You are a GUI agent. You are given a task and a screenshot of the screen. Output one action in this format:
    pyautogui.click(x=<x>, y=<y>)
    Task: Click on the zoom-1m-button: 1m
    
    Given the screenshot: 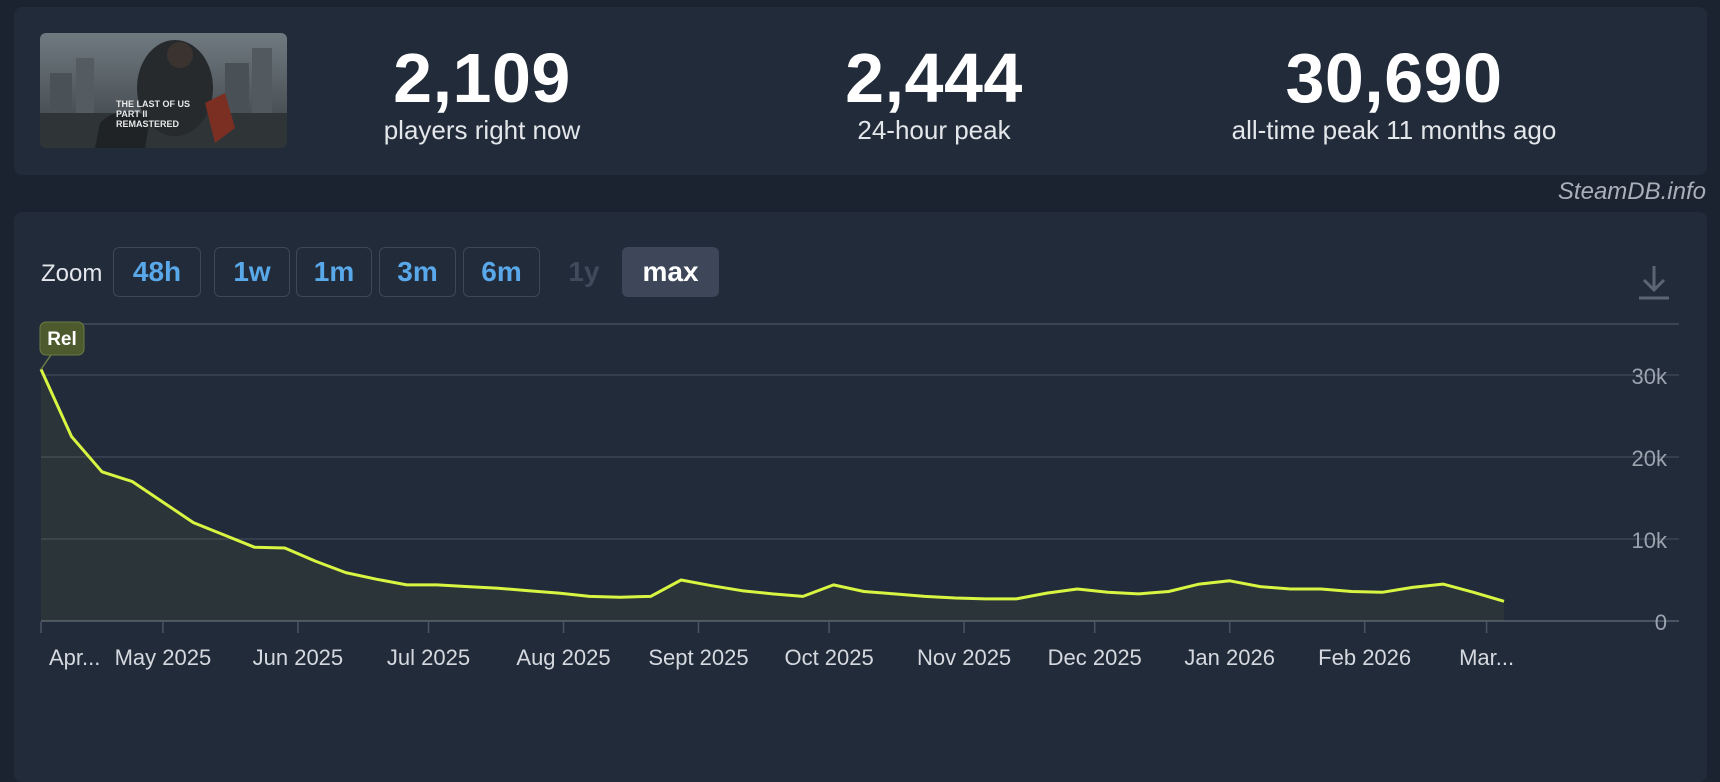 What is the action you would take?
    pyautogui.click(x=334, y=272)
    